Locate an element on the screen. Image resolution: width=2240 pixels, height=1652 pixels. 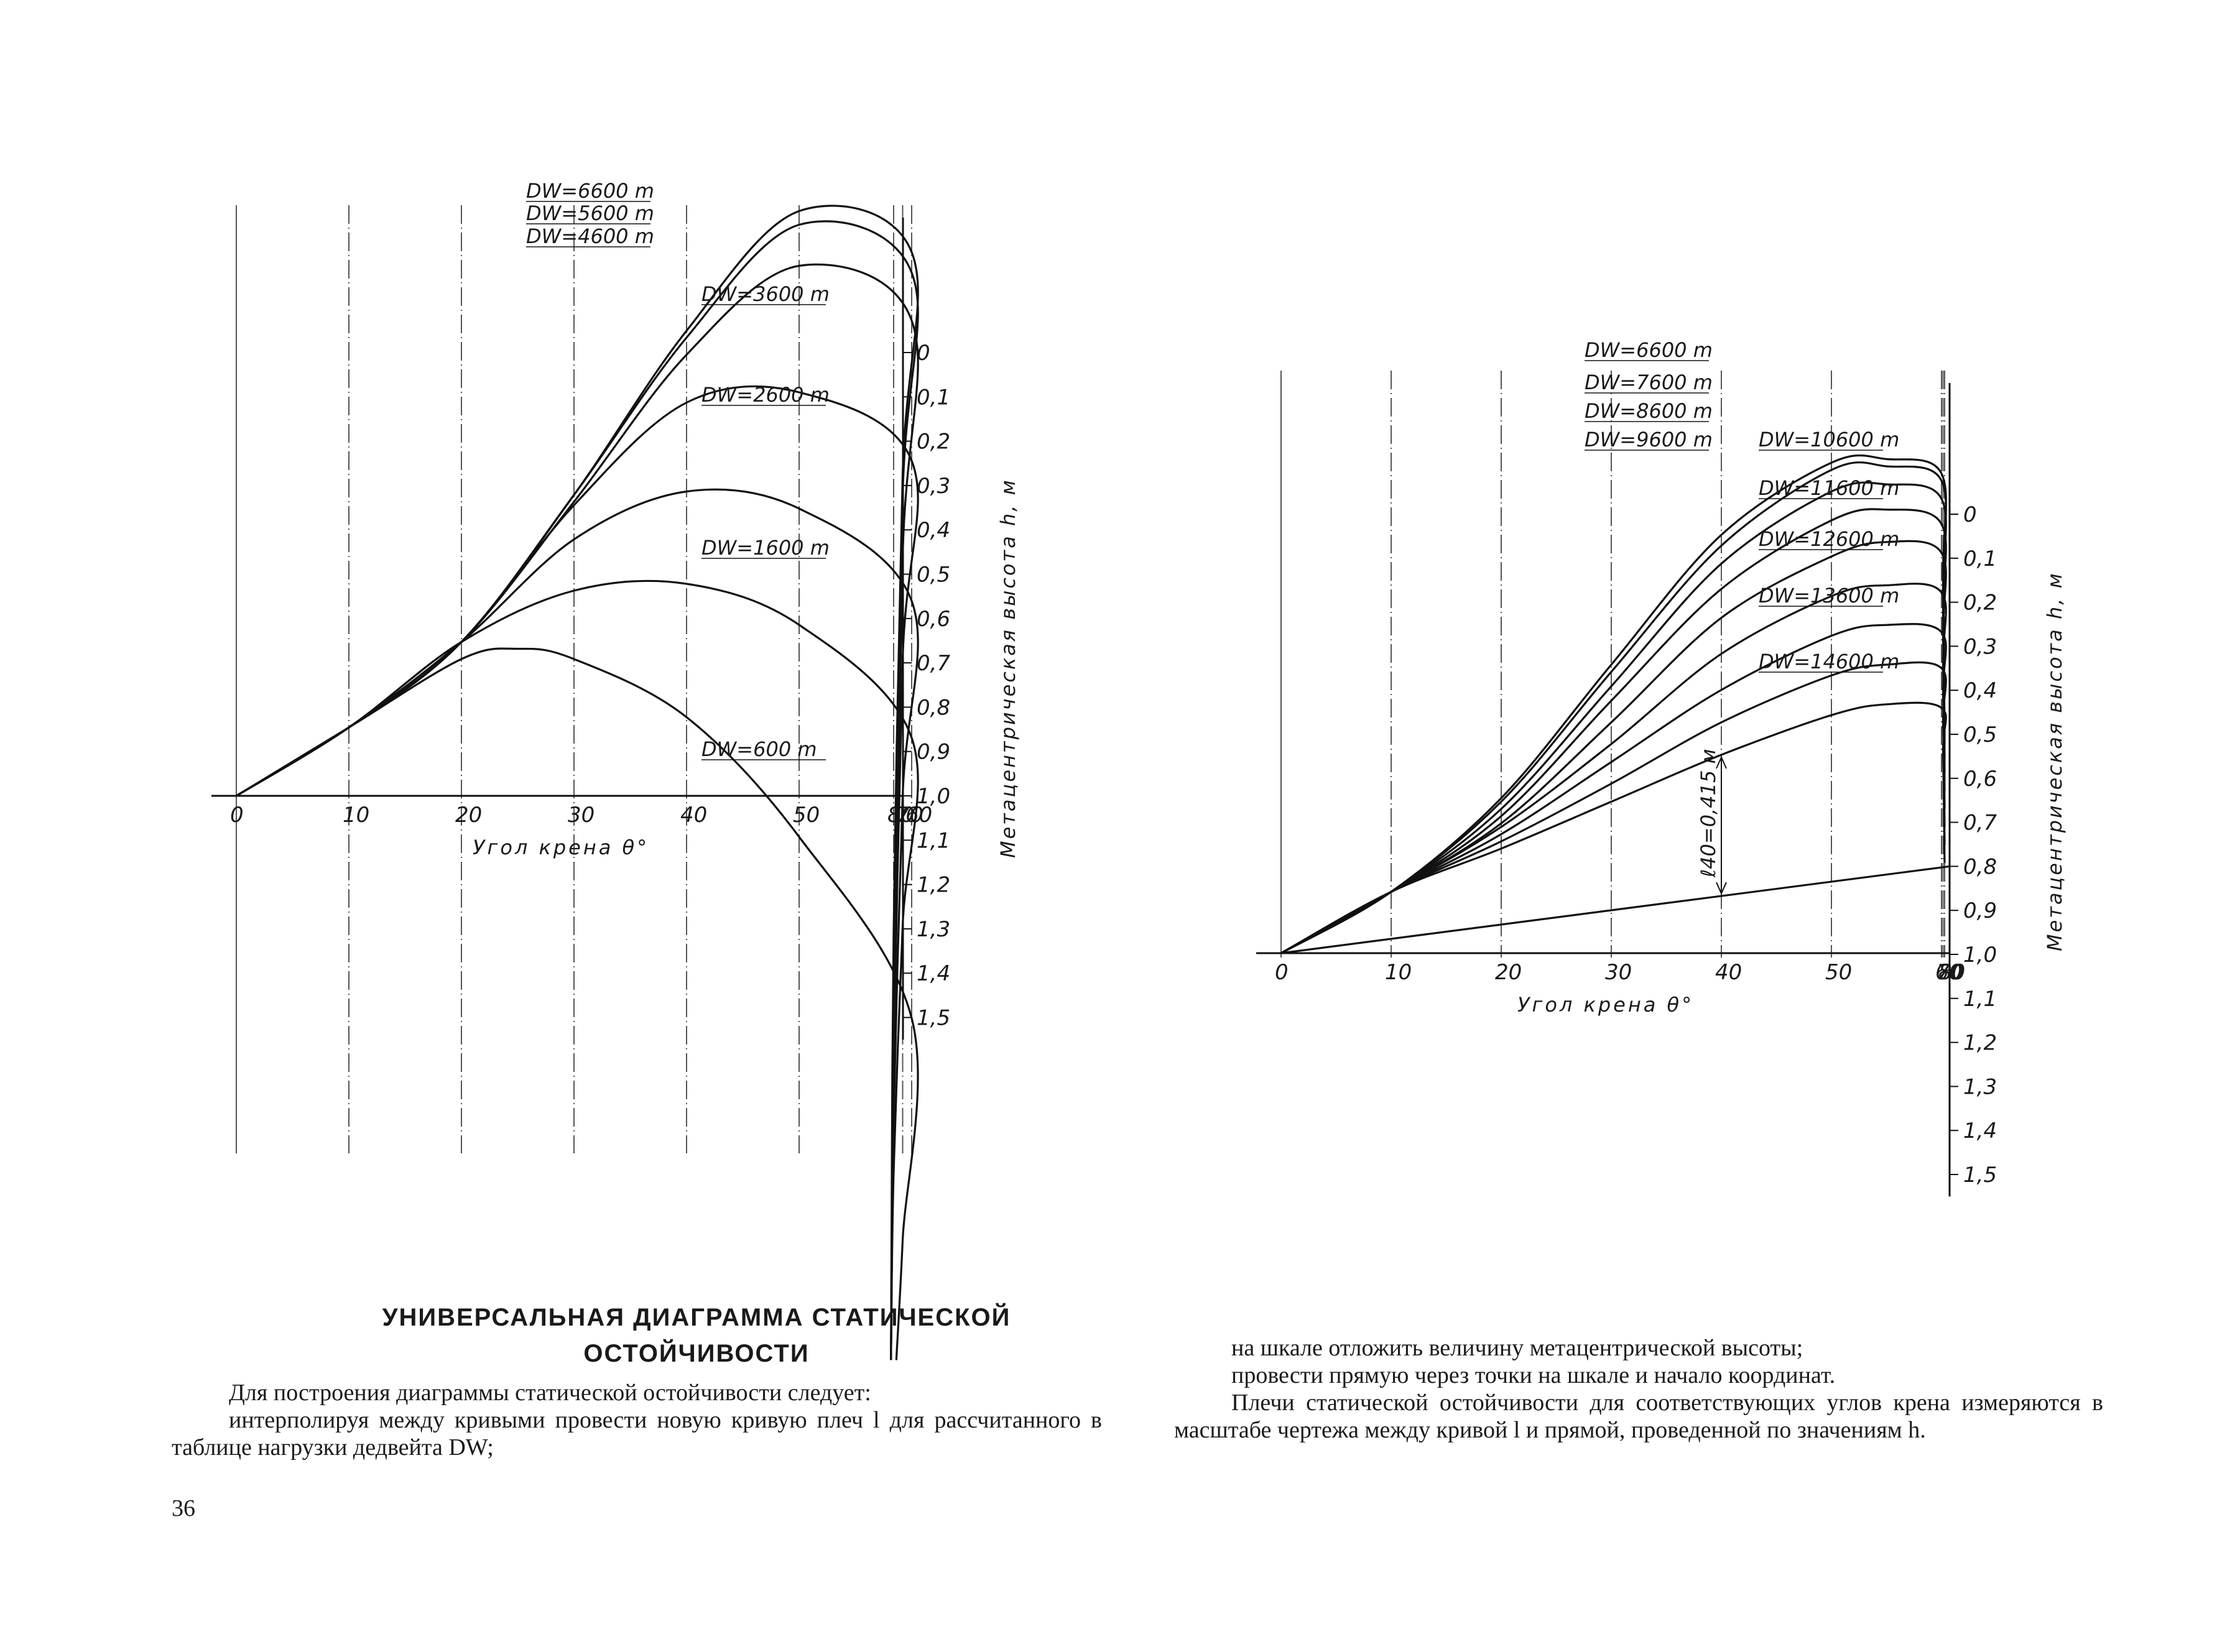
curve-label: DW=2600 m is located at coordinates (765, 395).